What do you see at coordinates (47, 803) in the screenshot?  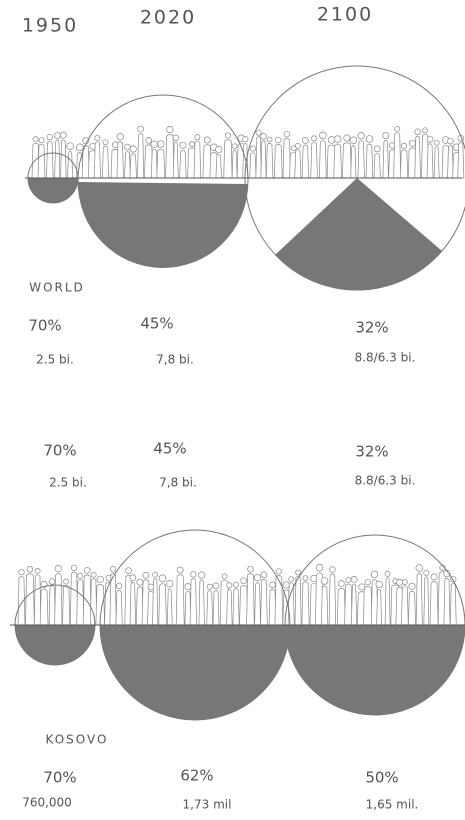 I see `population: 760,000` at bounding box center [47, 803].